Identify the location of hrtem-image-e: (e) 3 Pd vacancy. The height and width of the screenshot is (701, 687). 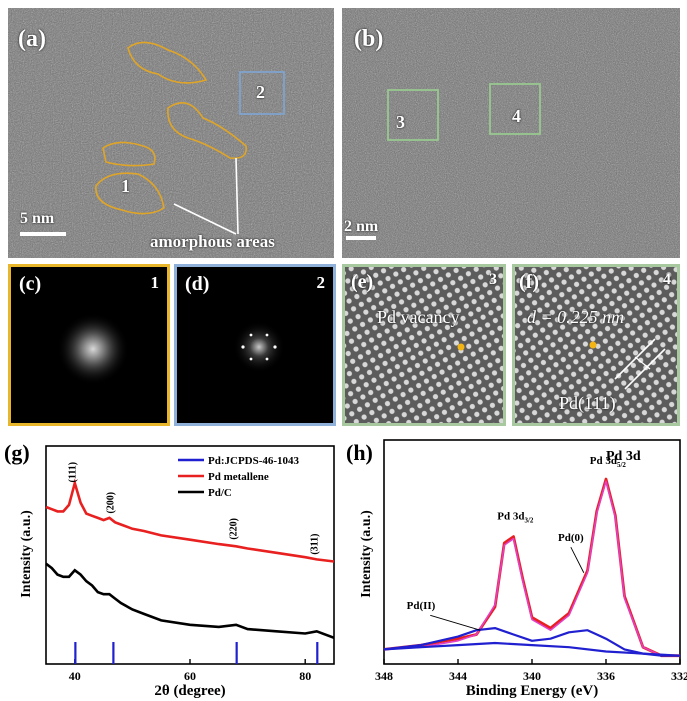
(424, 345).